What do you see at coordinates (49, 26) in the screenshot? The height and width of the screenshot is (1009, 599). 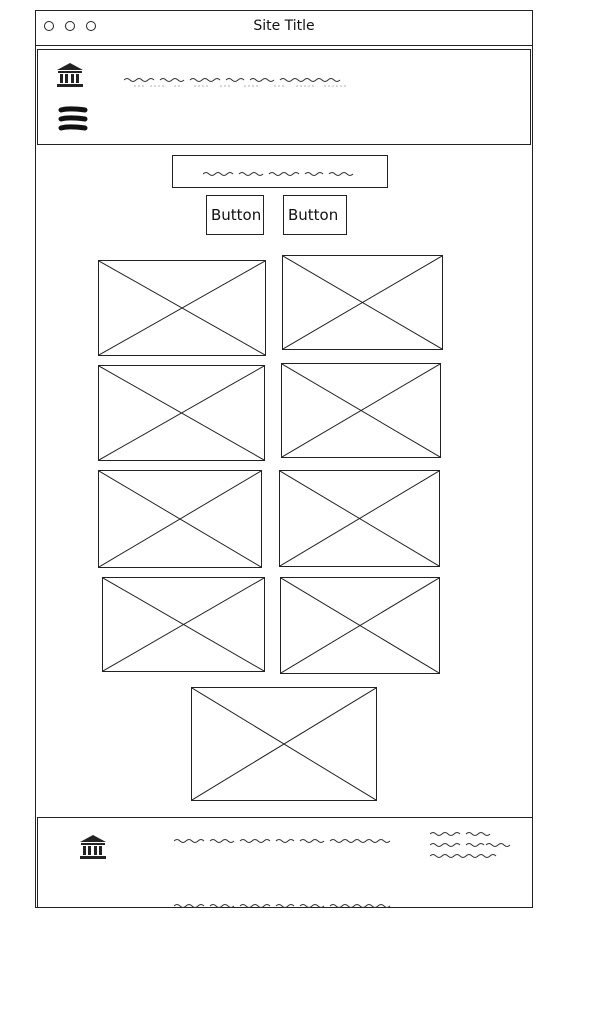 I see `window-close-dot` at bounding box center [49, 26].